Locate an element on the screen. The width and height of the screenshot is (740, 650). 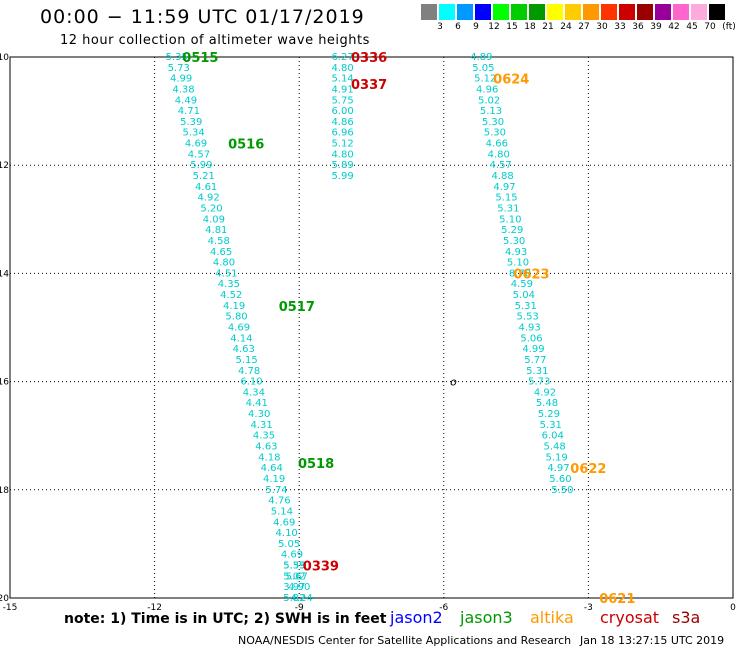
pass-time-label: 0518 is located at coordinates (316, 464).